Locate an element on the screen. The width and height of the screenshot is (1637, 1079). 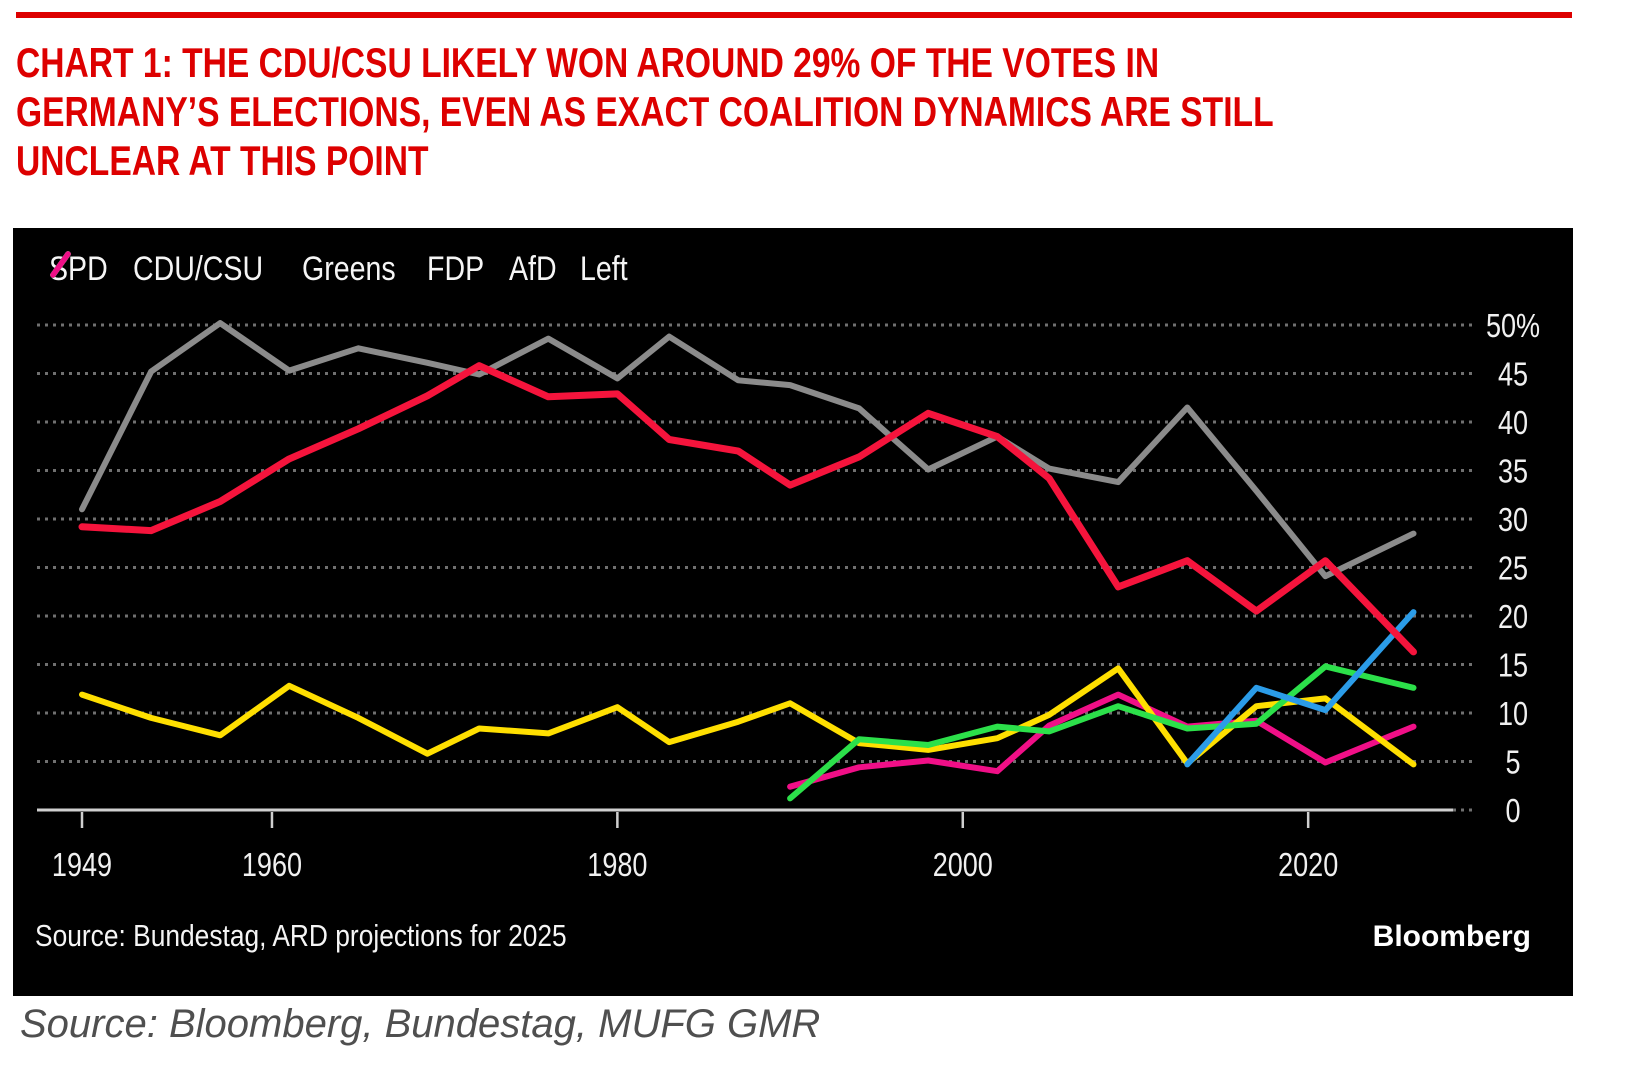
y-tick-label-50: 50% is located at coordinates (1513, 327).